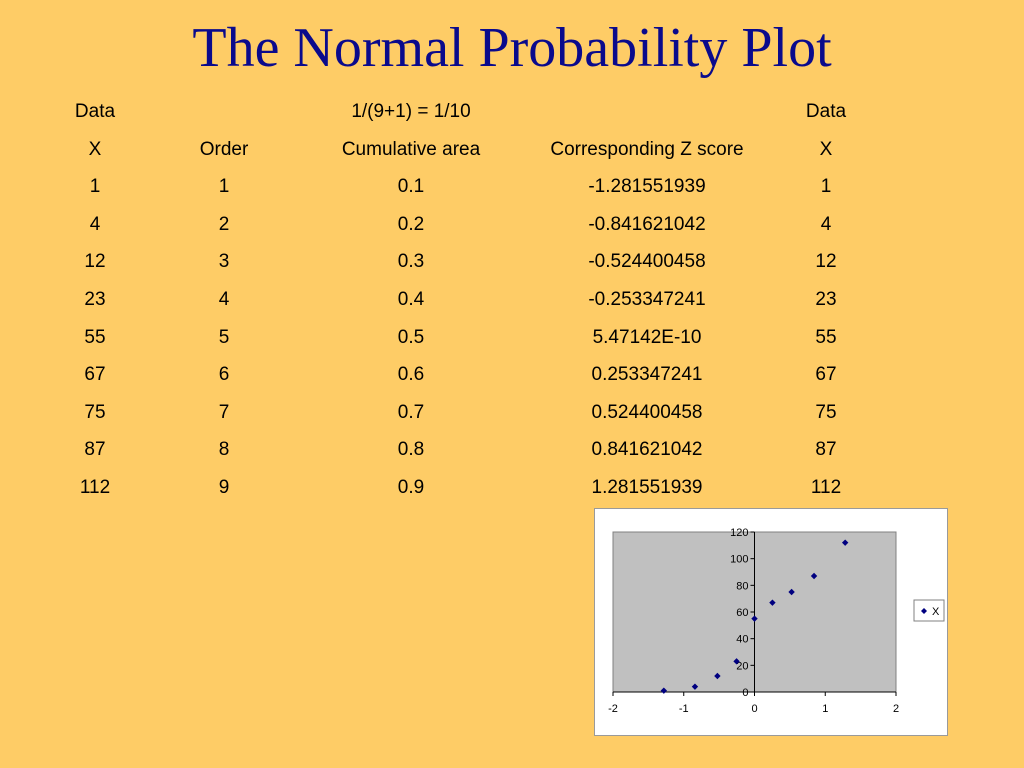  I want to click on table-cell-data-x: 4, so click(95, 224).